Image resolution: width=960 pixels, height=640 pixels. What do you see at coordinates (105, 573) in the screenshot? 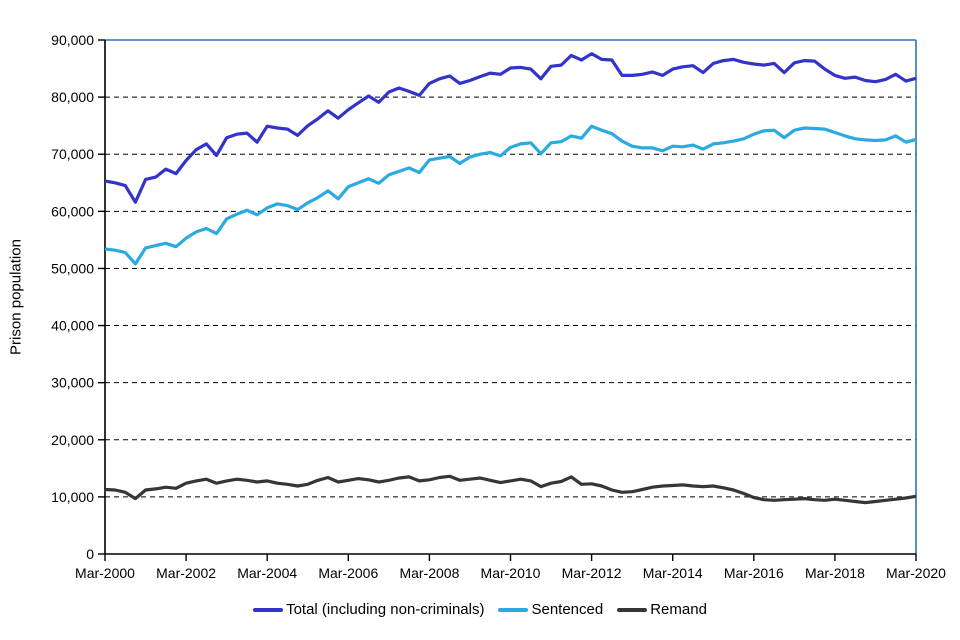
I see `x-tick-label: Mar-2000` at bounding box center [105, 573].